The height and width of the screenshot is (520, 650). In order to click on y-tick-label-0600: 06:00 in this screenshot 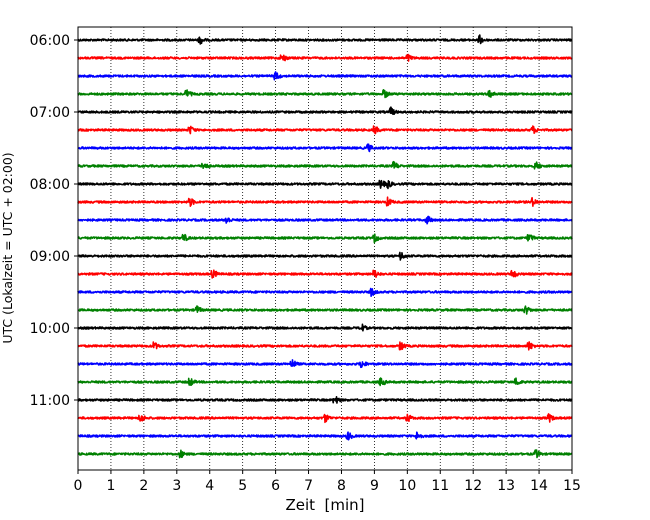, I will do `click(50, 41)`.